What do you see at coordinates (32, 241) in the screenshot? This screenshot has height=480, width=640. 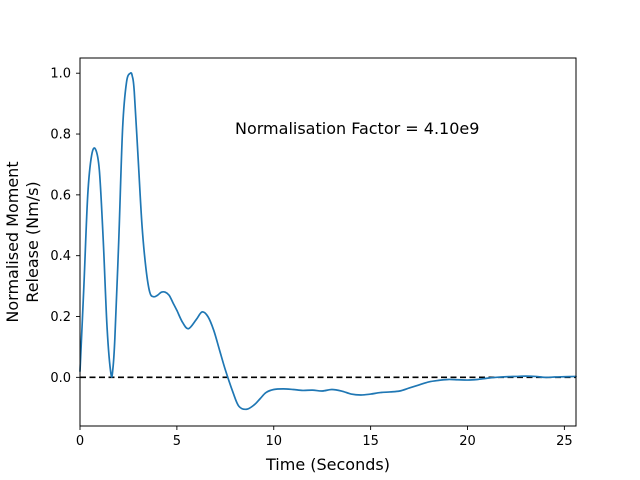 I see `y-axis-label-line-2: Release (Nm/s)` at bounding box center [32, 241].